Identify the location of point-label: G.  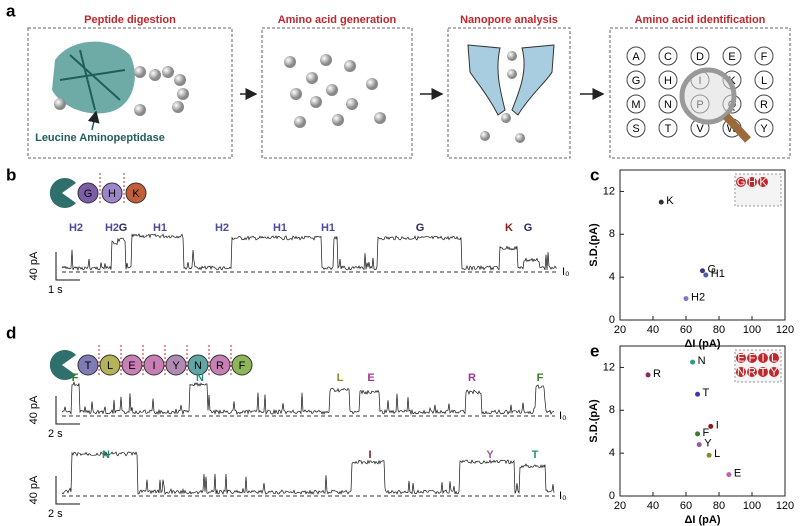
(712, 270).